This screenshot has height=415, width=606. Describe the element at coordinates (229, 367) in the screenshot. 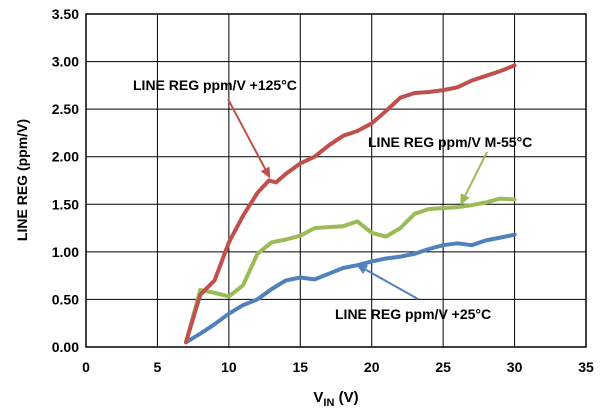

I see `x-tick-label: 10` at that location.